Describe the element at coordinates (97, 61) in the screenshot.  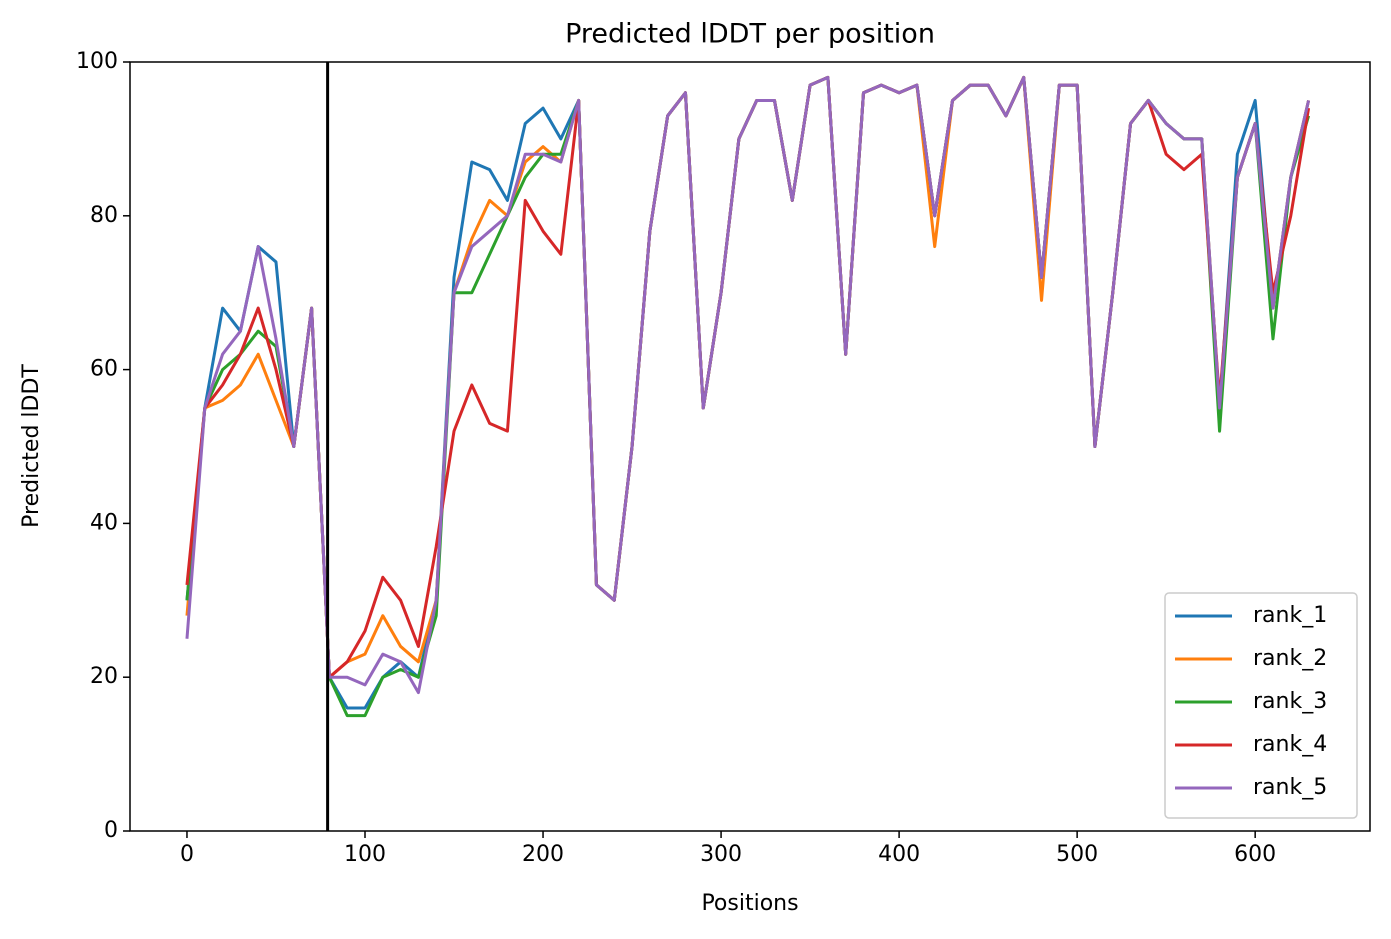
I see `y-tick-label: 100` at that location.